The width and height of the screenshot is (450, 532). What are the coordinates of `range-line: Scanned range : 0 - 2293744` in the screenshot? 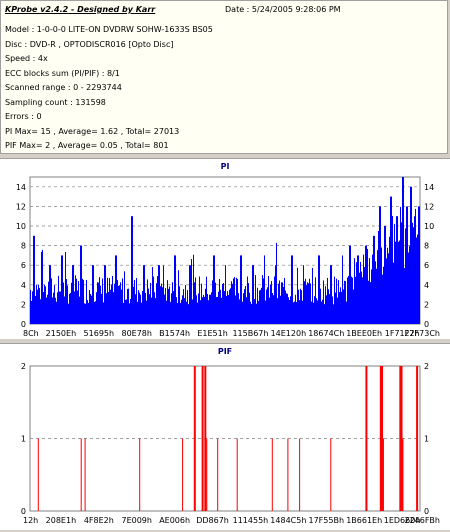 It's located at (63, 87).